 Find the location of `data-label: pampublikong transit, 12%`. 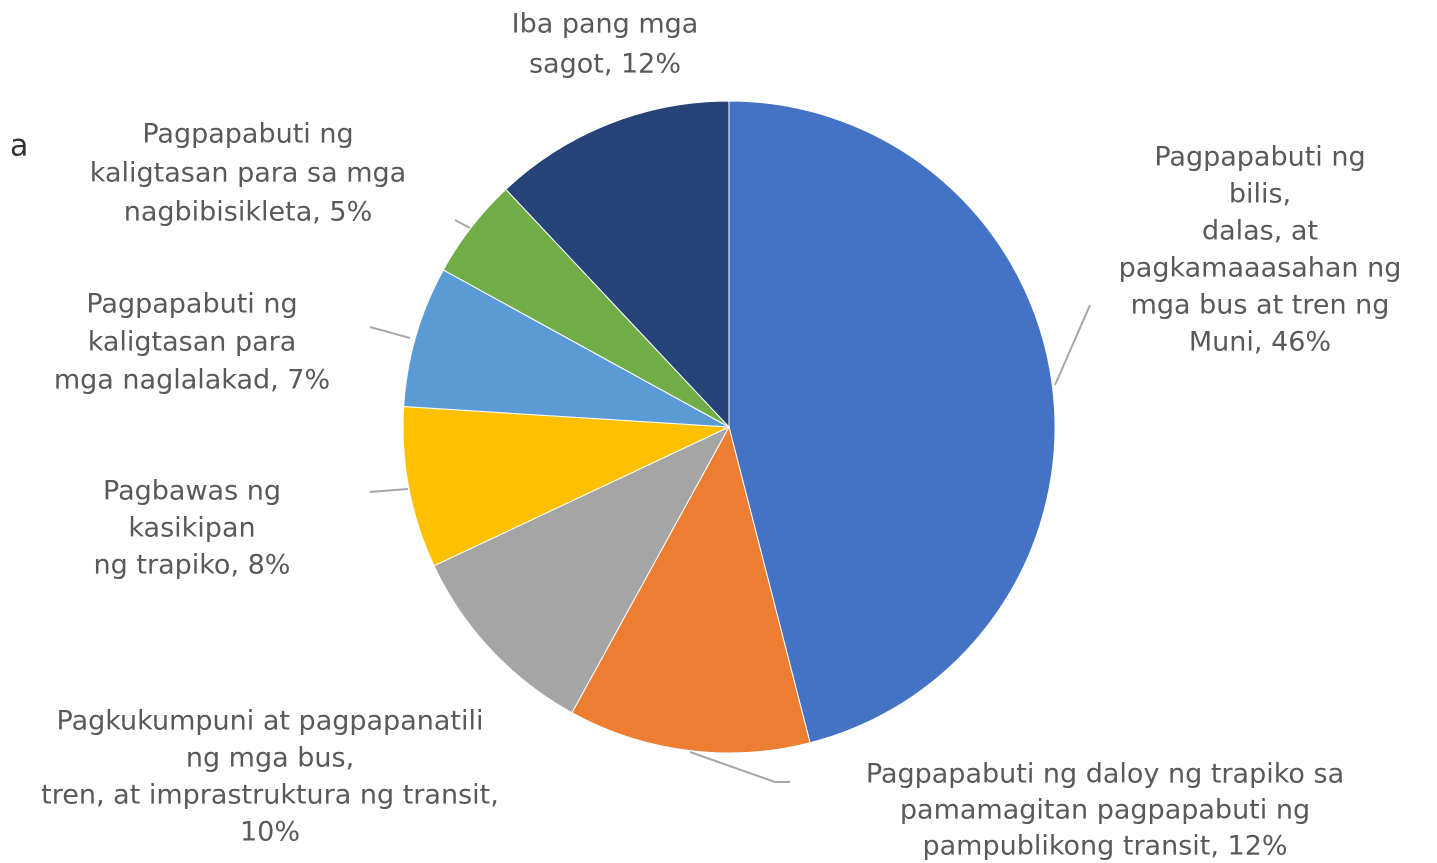

data-label: pampublikong transit, 12% is located at coordinates (1104, 846).